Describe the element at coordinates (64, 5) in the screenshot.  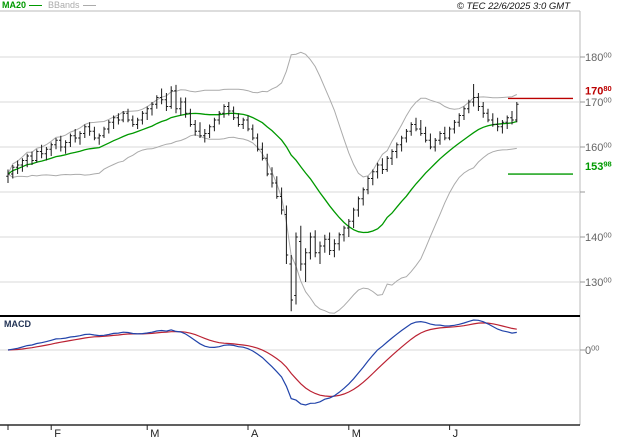
I see `bbands-legend-label: BBands` at that location.